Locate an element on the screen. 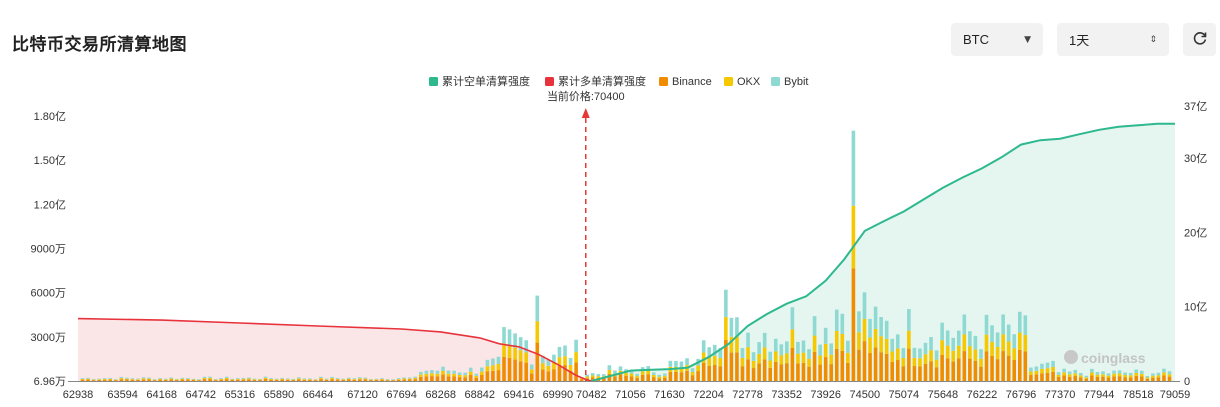  refresh-button is located at coordinates (1199, 39).